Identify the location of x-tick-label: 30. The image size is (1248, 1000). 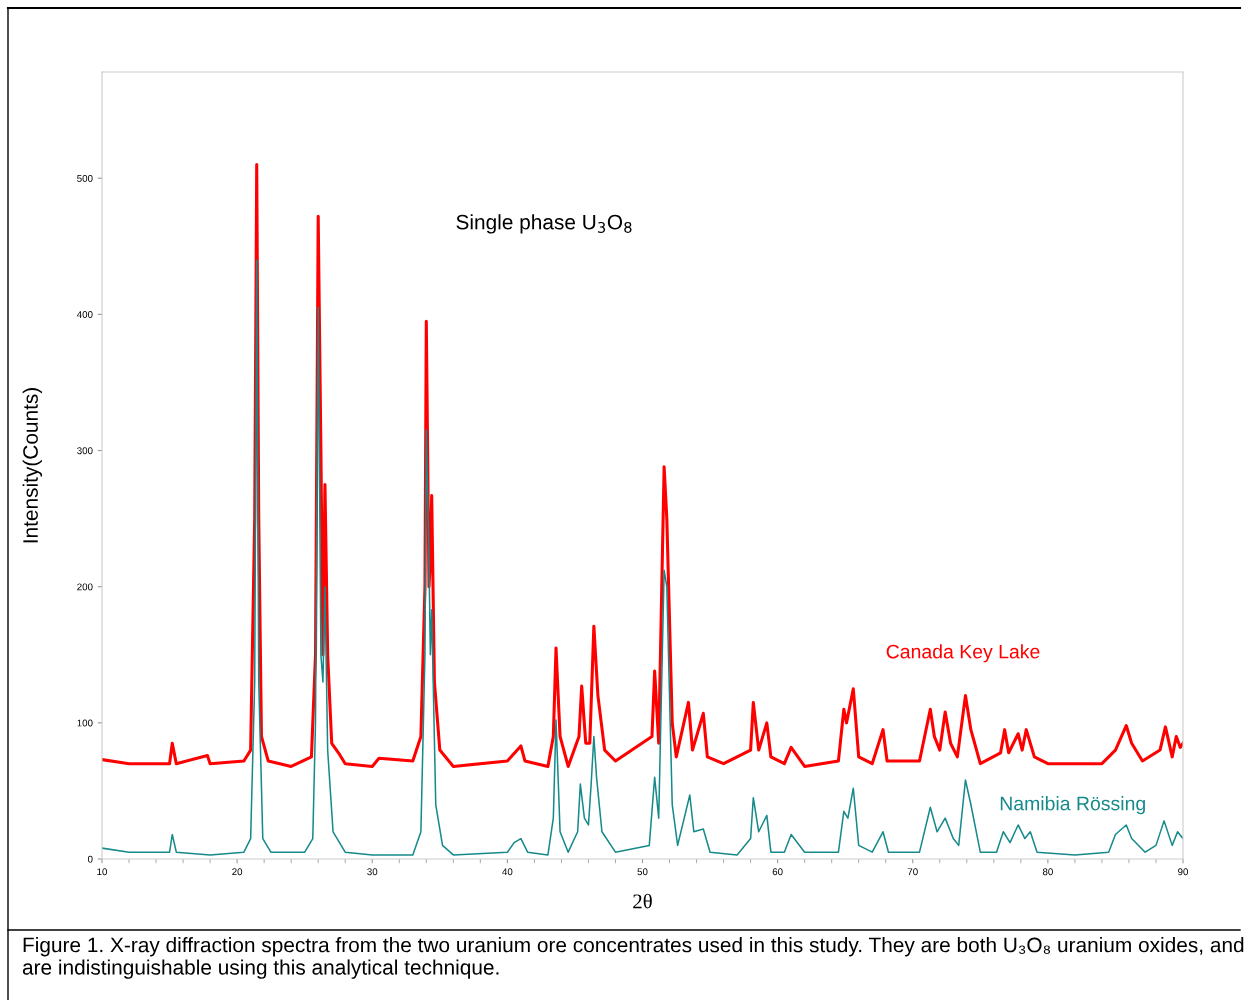
(372, 872).